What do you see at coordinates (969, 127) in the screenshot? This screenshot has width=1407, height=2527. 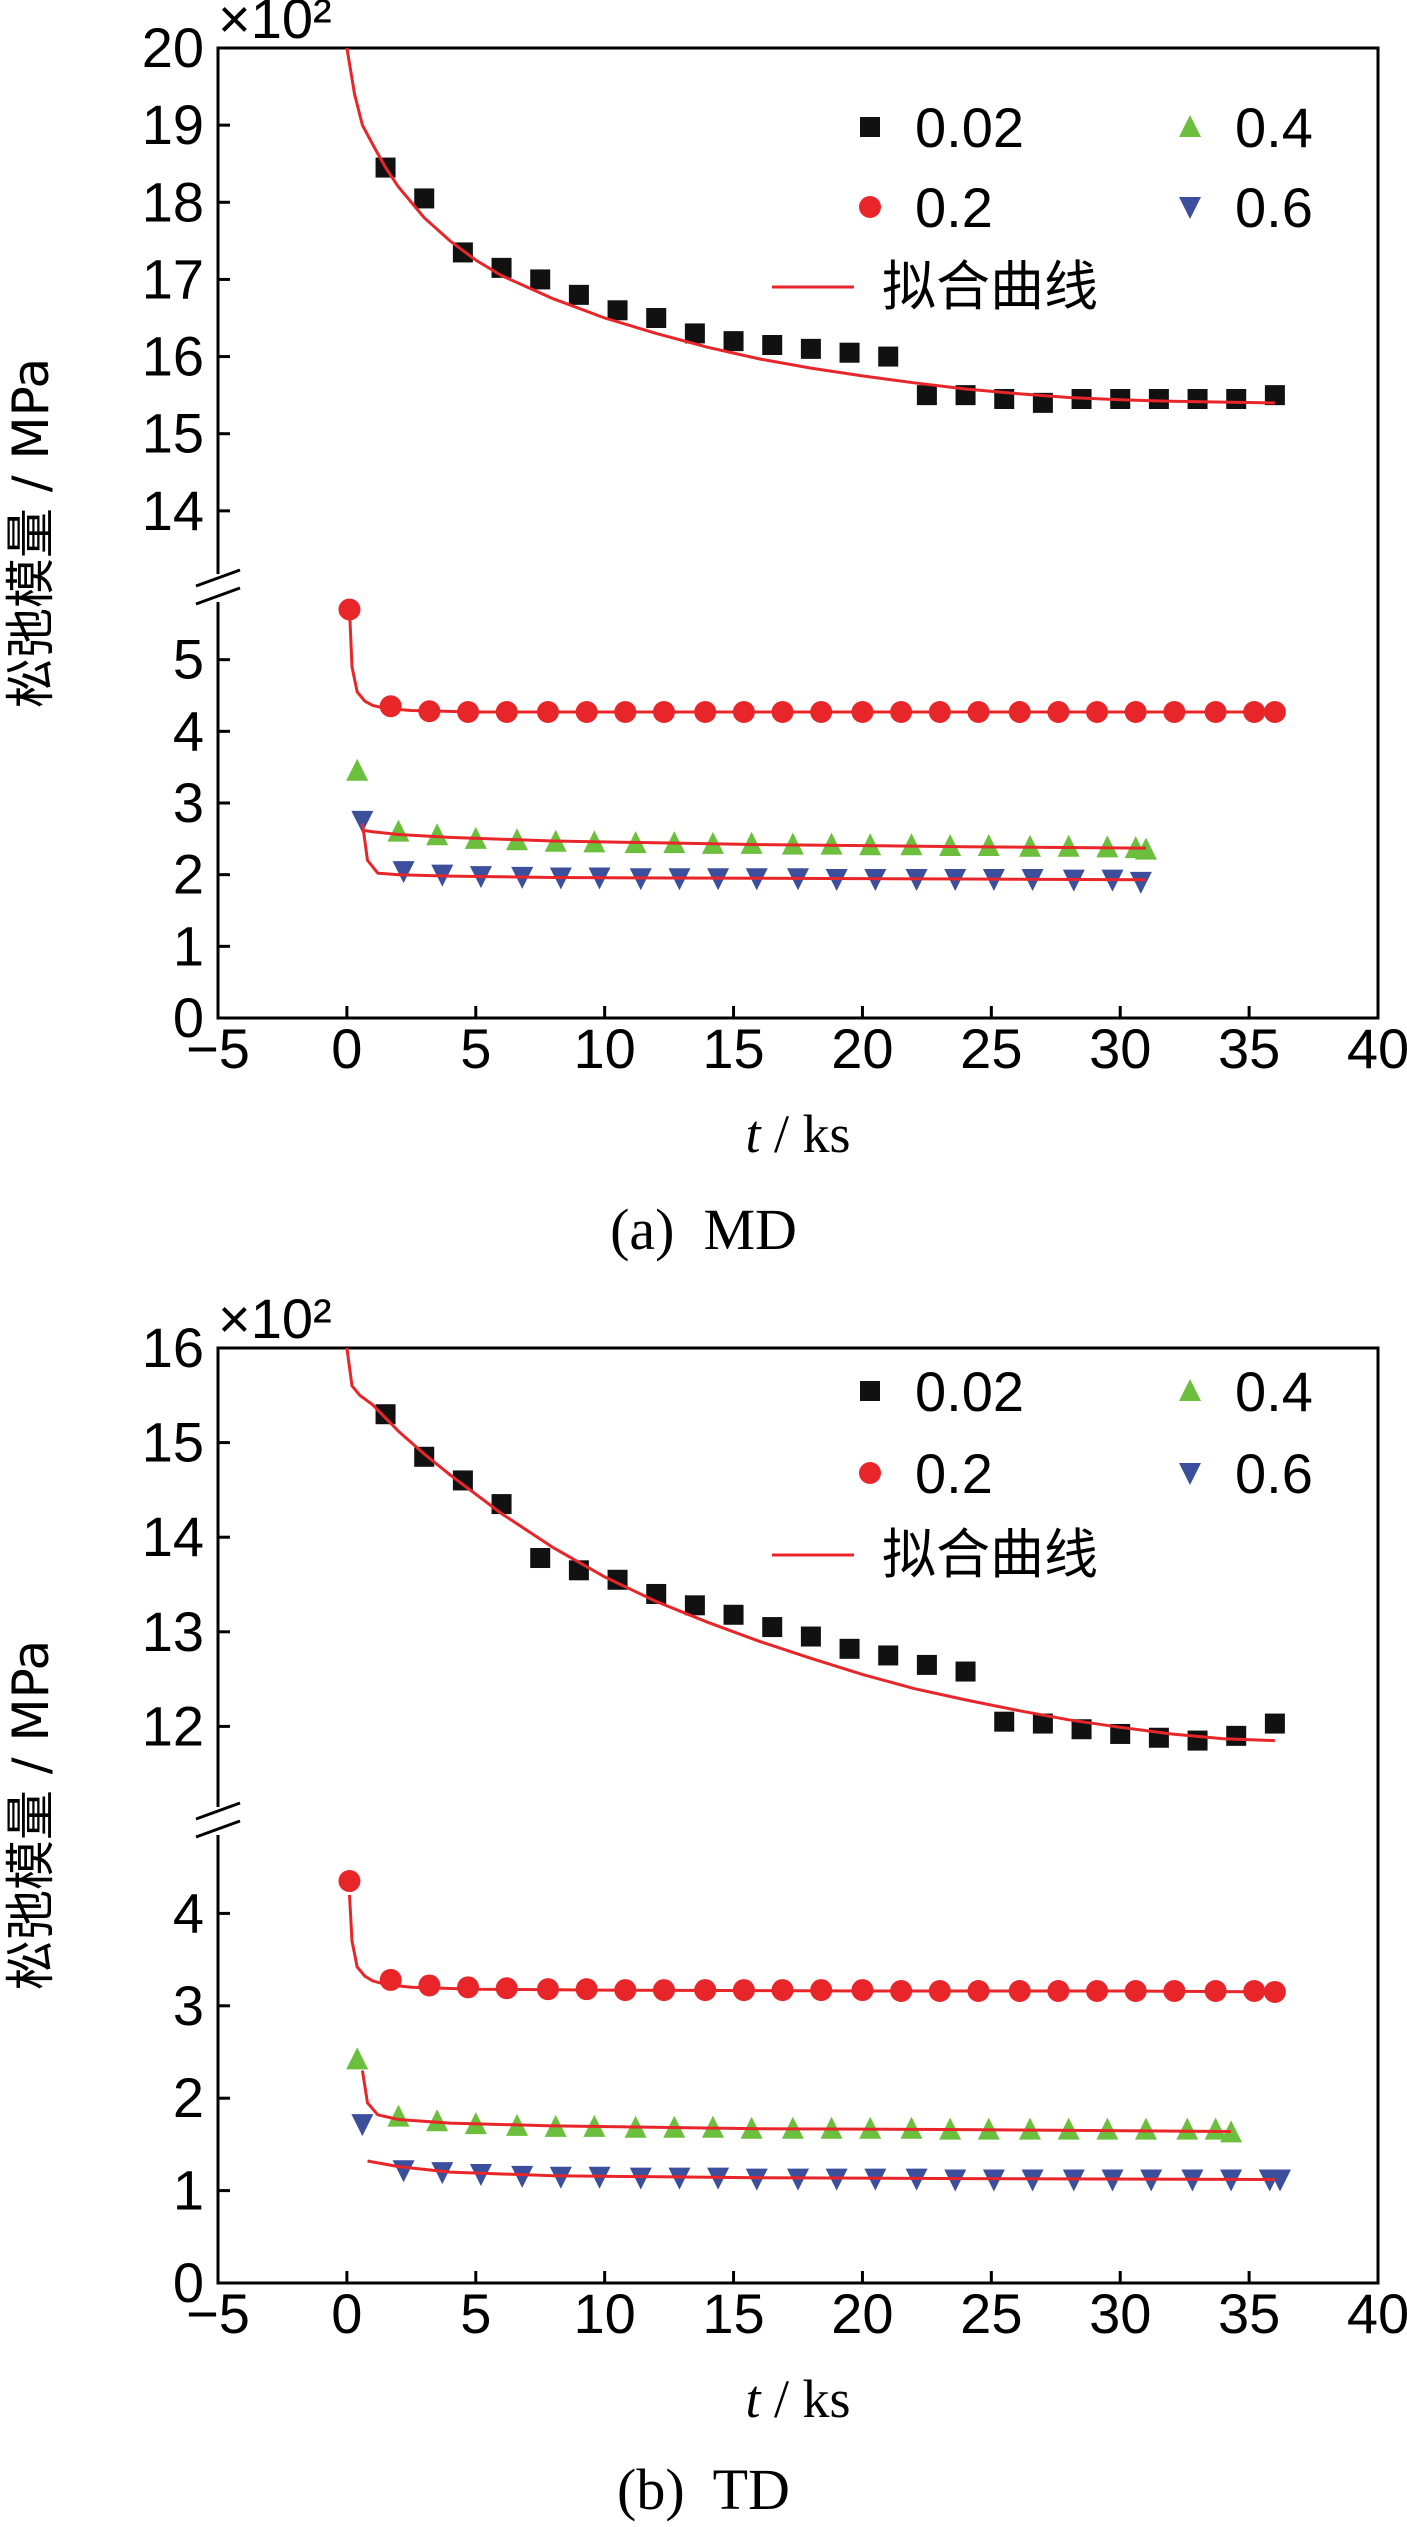 I see `legend-label: 0.02` at bounding box center [969, 127].